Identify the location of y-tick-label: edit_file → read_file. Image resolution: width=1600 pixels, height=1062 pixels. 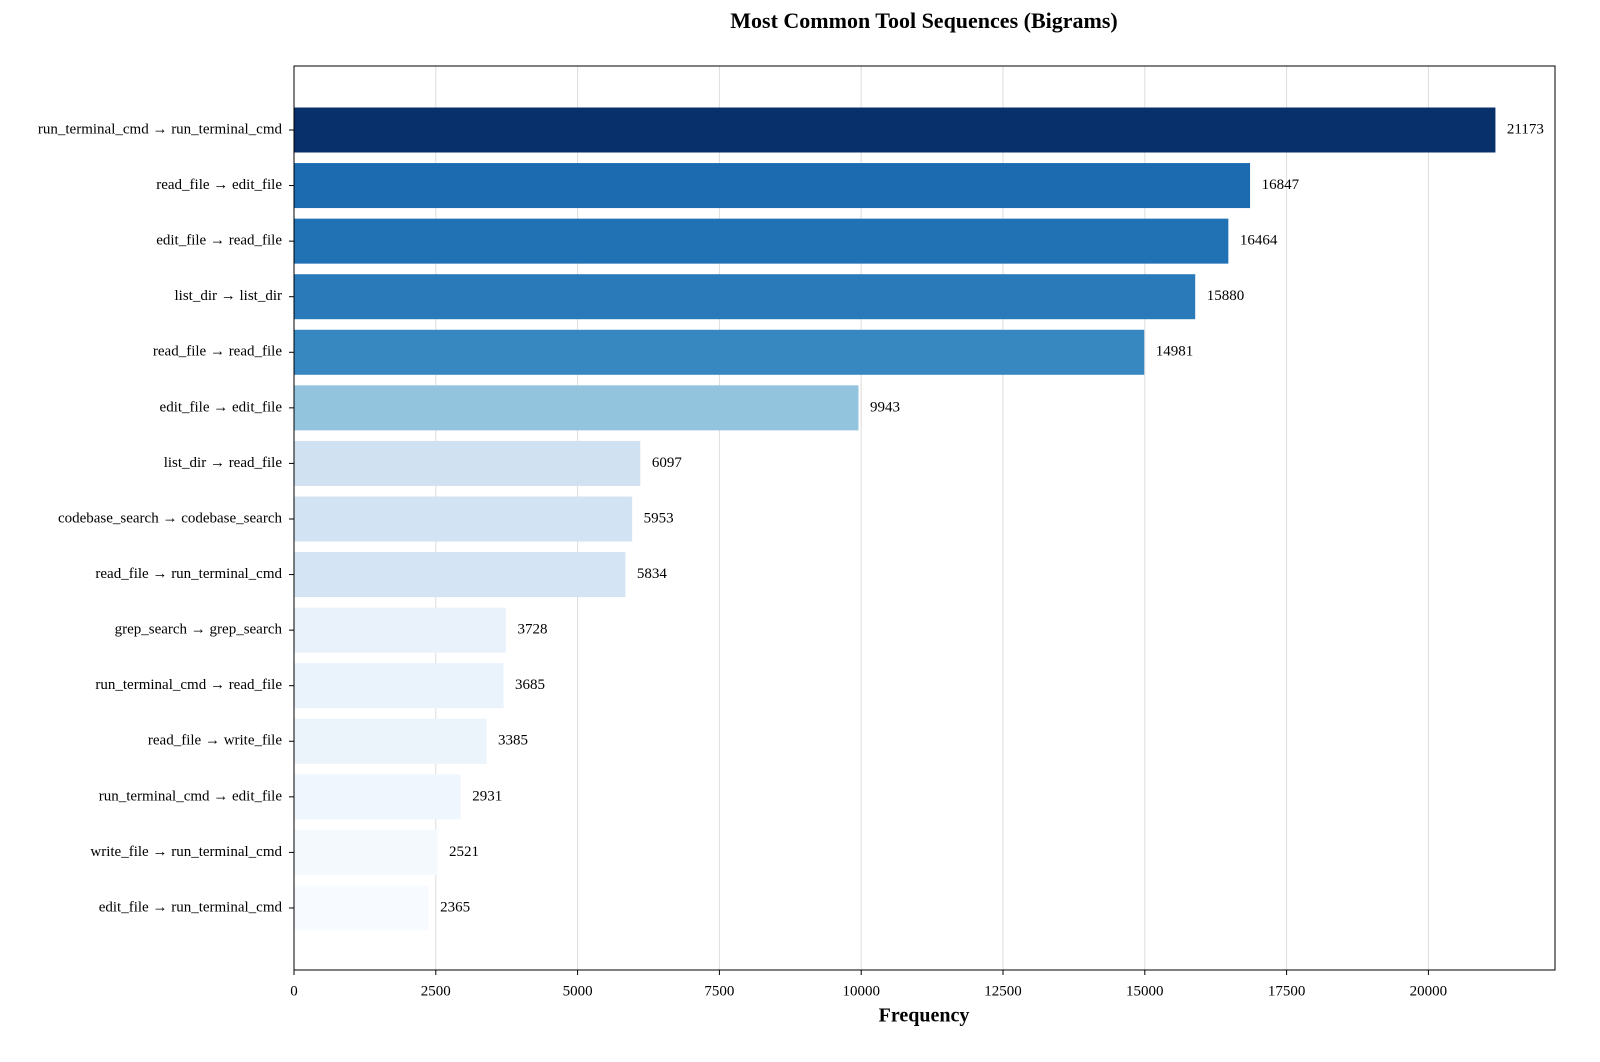
(219, 241).